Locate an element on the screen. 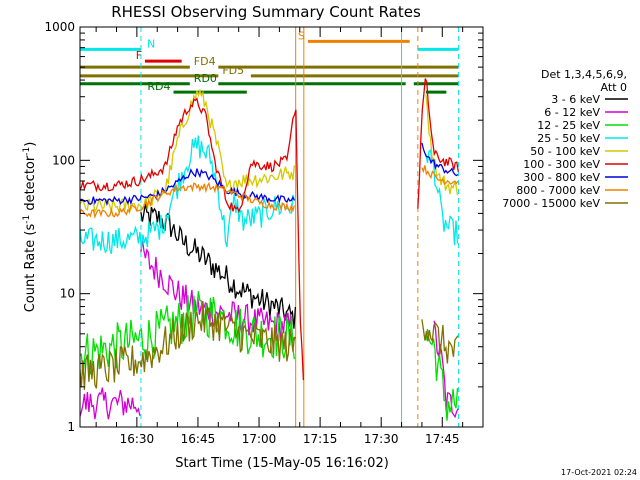  y-tick-label: 1000 is located at coordinates (59, 27).